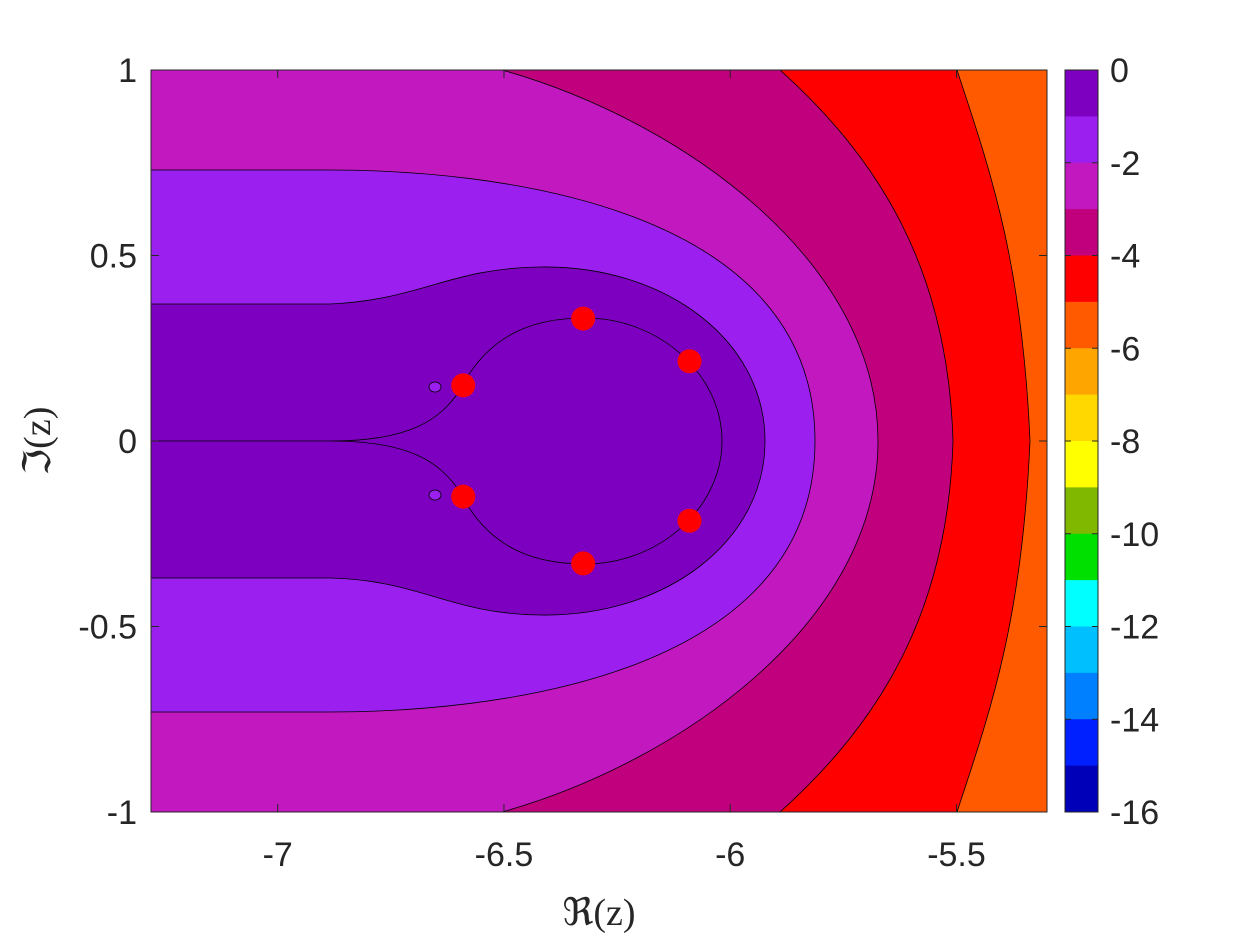 The image size is (1250, 938). What do you see at coordinates (127, 71) in the screenshot?
I see `y-tick-label: 1` at bounding box center [127, 71].